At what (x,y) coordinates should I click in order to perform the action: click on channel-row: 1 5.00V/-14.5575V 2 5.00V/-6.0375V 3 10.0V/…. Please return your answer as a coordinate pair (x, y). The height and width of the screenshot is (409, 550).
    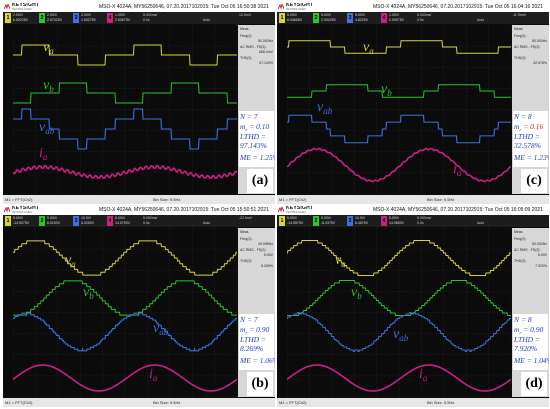
    Looking at the image, I should click on (413, 221).